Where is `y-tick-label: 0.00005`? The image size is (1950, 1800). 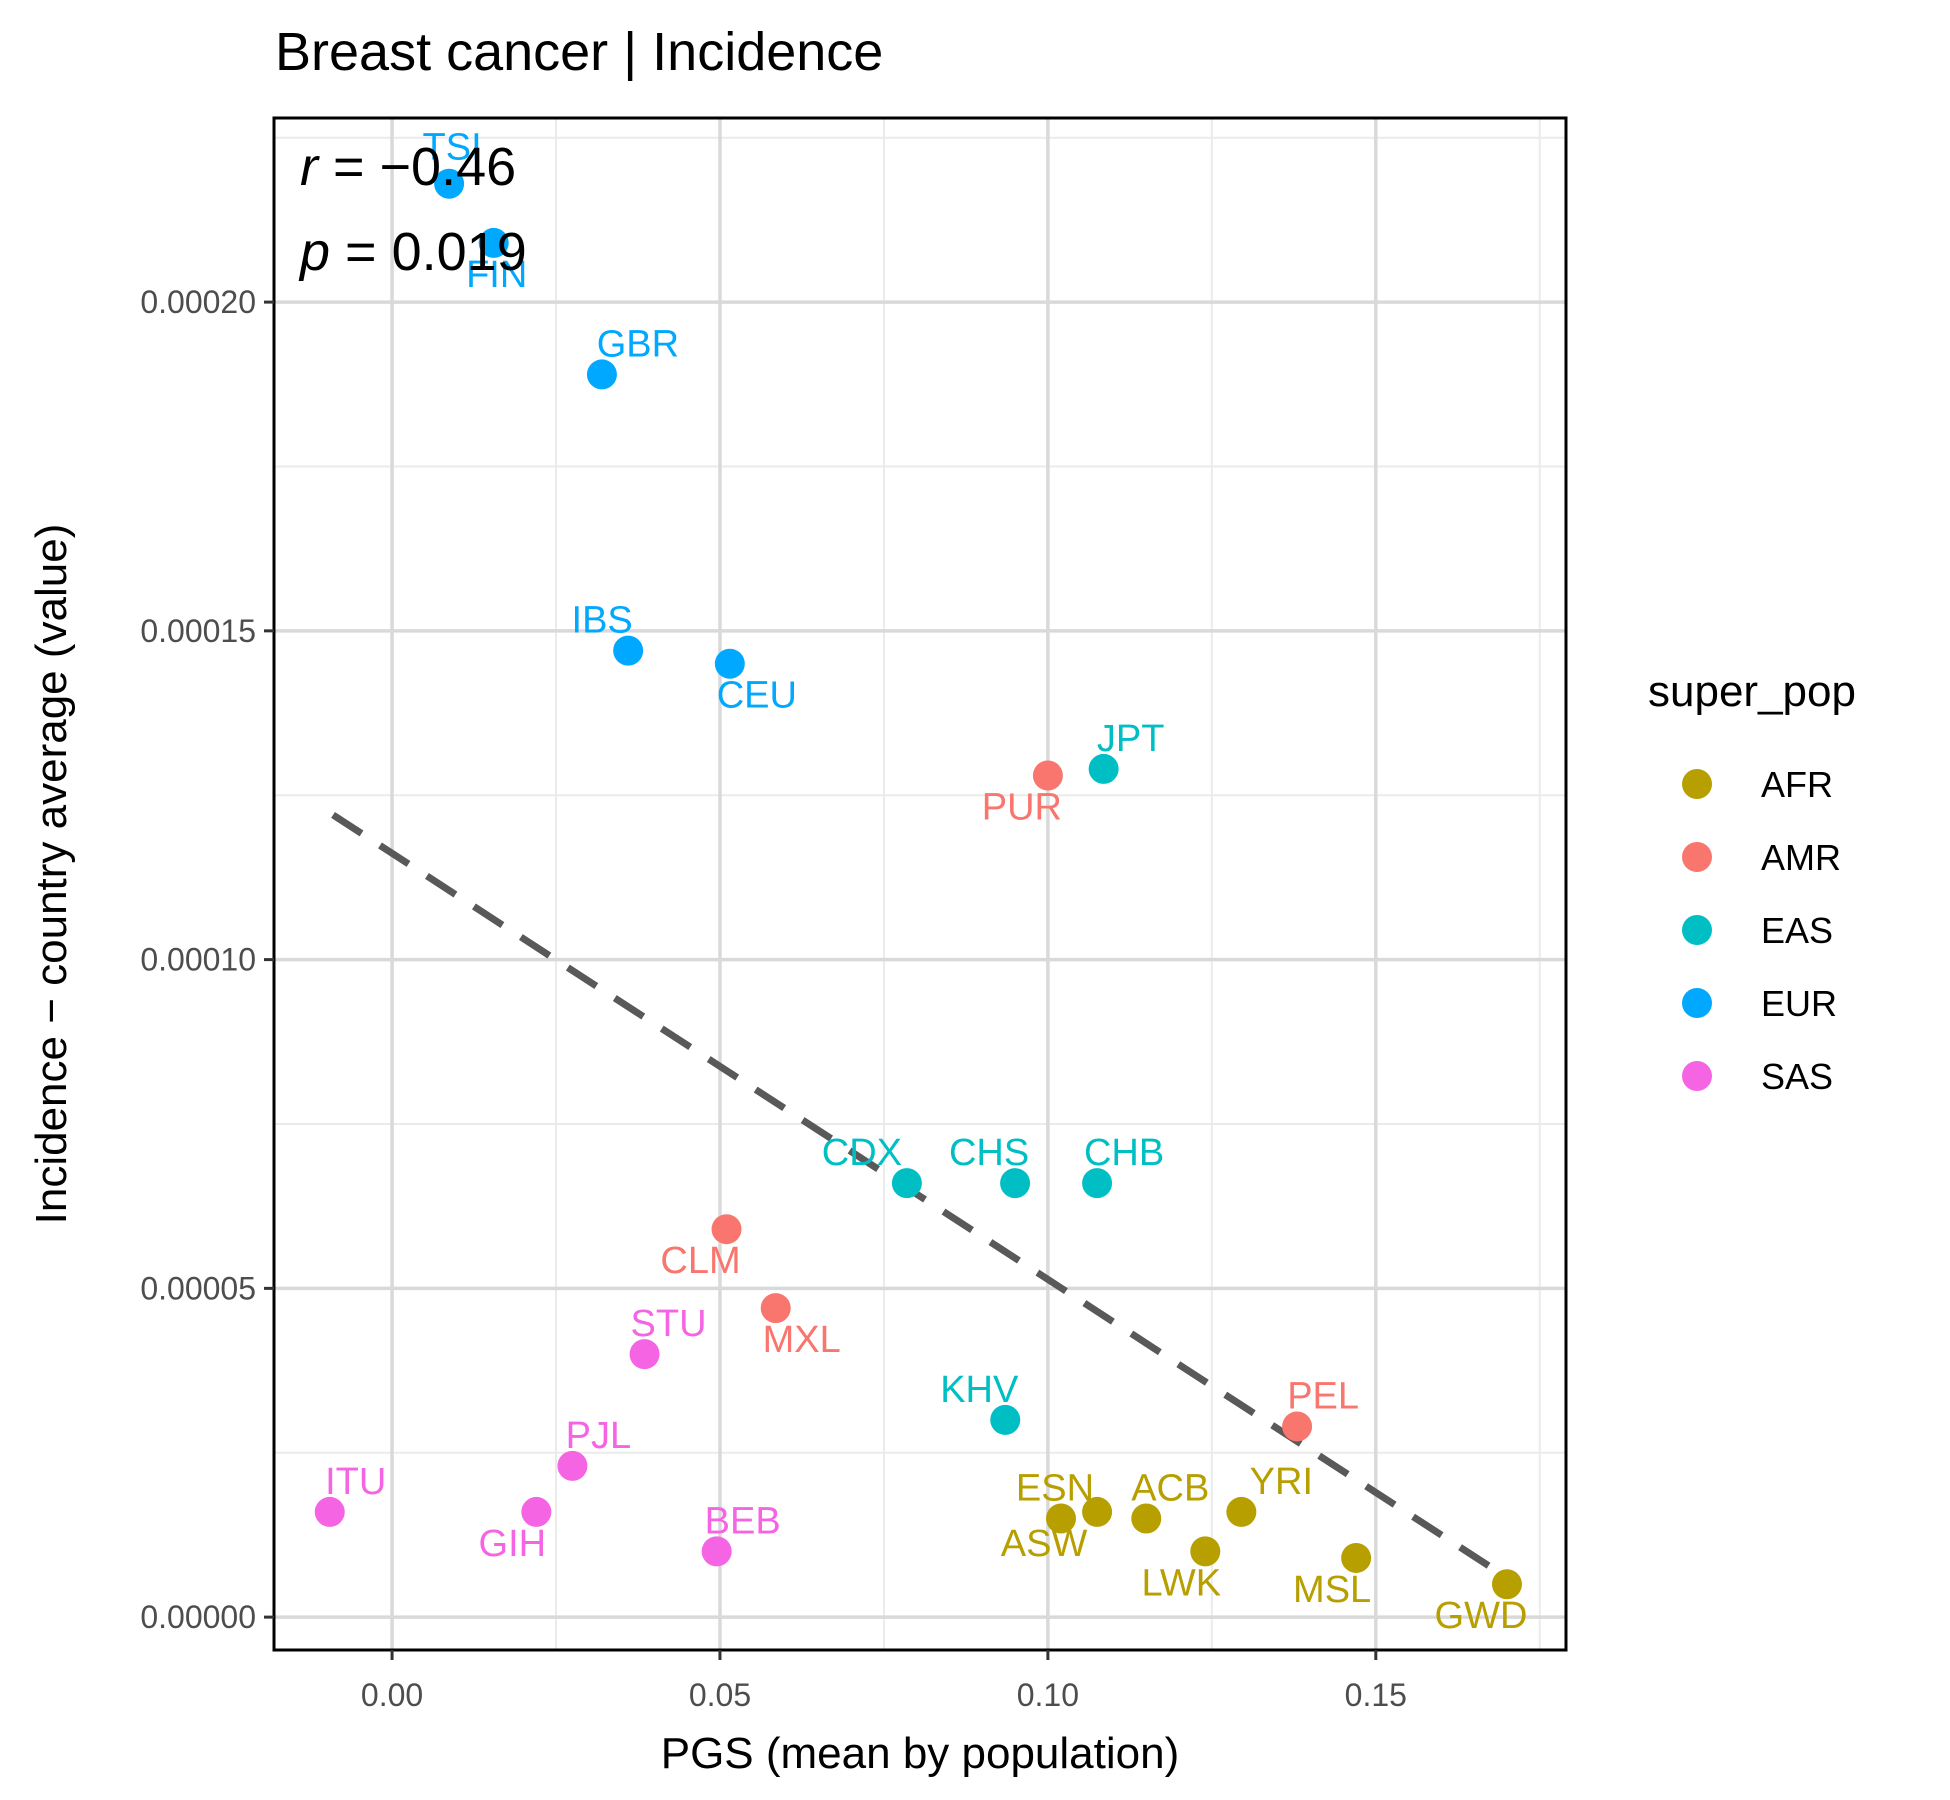
y-tick-label: 0.00005 is located at coordinates (198, 1288).